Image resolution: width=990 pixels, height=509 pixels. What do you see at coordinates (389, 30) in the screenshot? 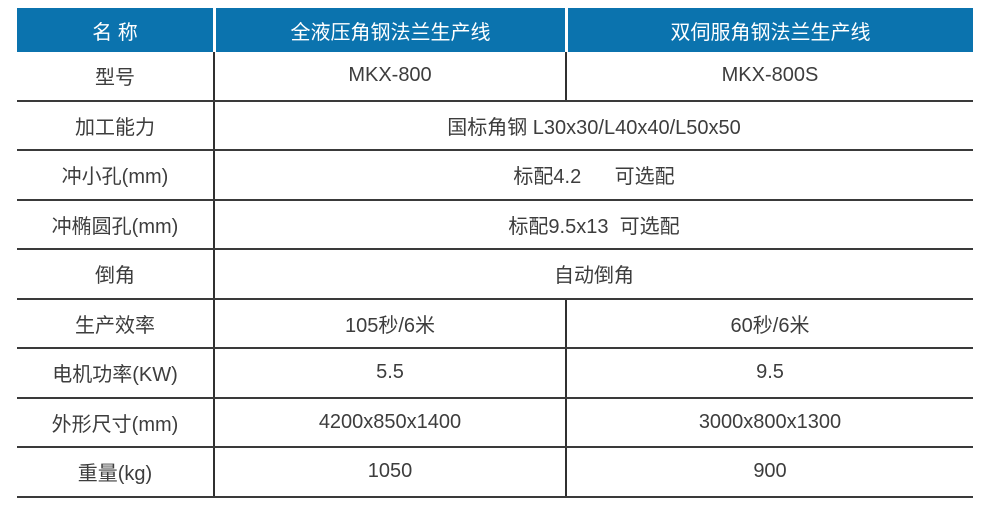
I see `header-cell-line1: 全液压角钢法兰生产线` at bounding box center [389, 30].